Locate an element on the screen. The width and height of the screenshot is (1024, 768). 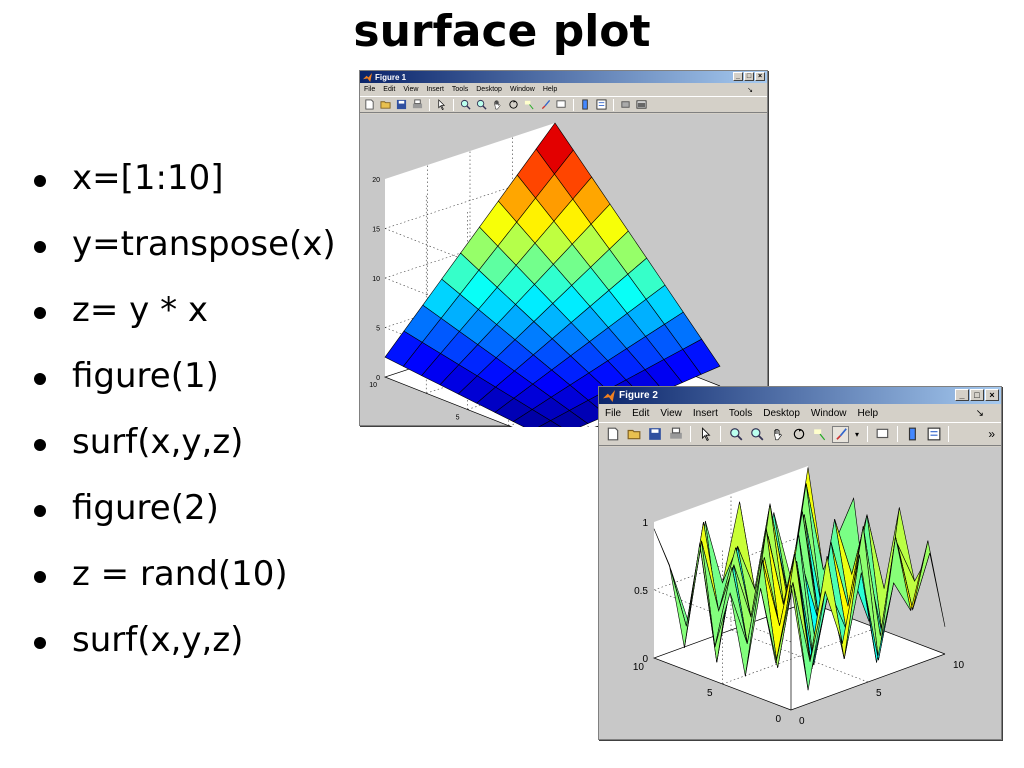
list-item: surf(x,y,z) is located at coordinates (183, 653).